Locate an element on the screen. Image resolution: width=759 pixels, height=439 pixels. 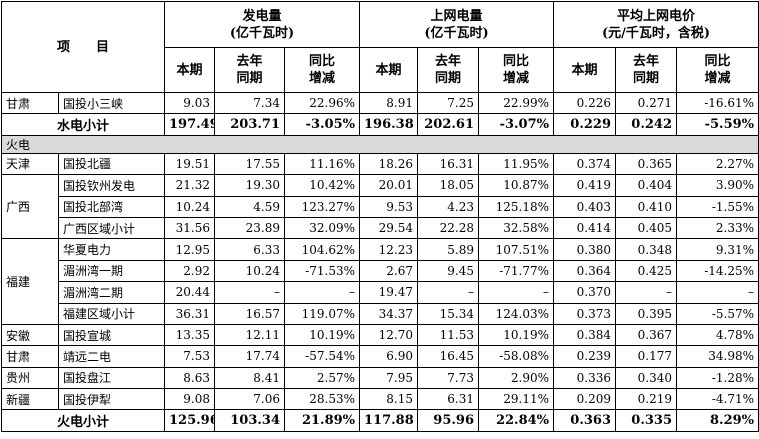
value-cell: 36.31 is located at coordinates (190, 313).